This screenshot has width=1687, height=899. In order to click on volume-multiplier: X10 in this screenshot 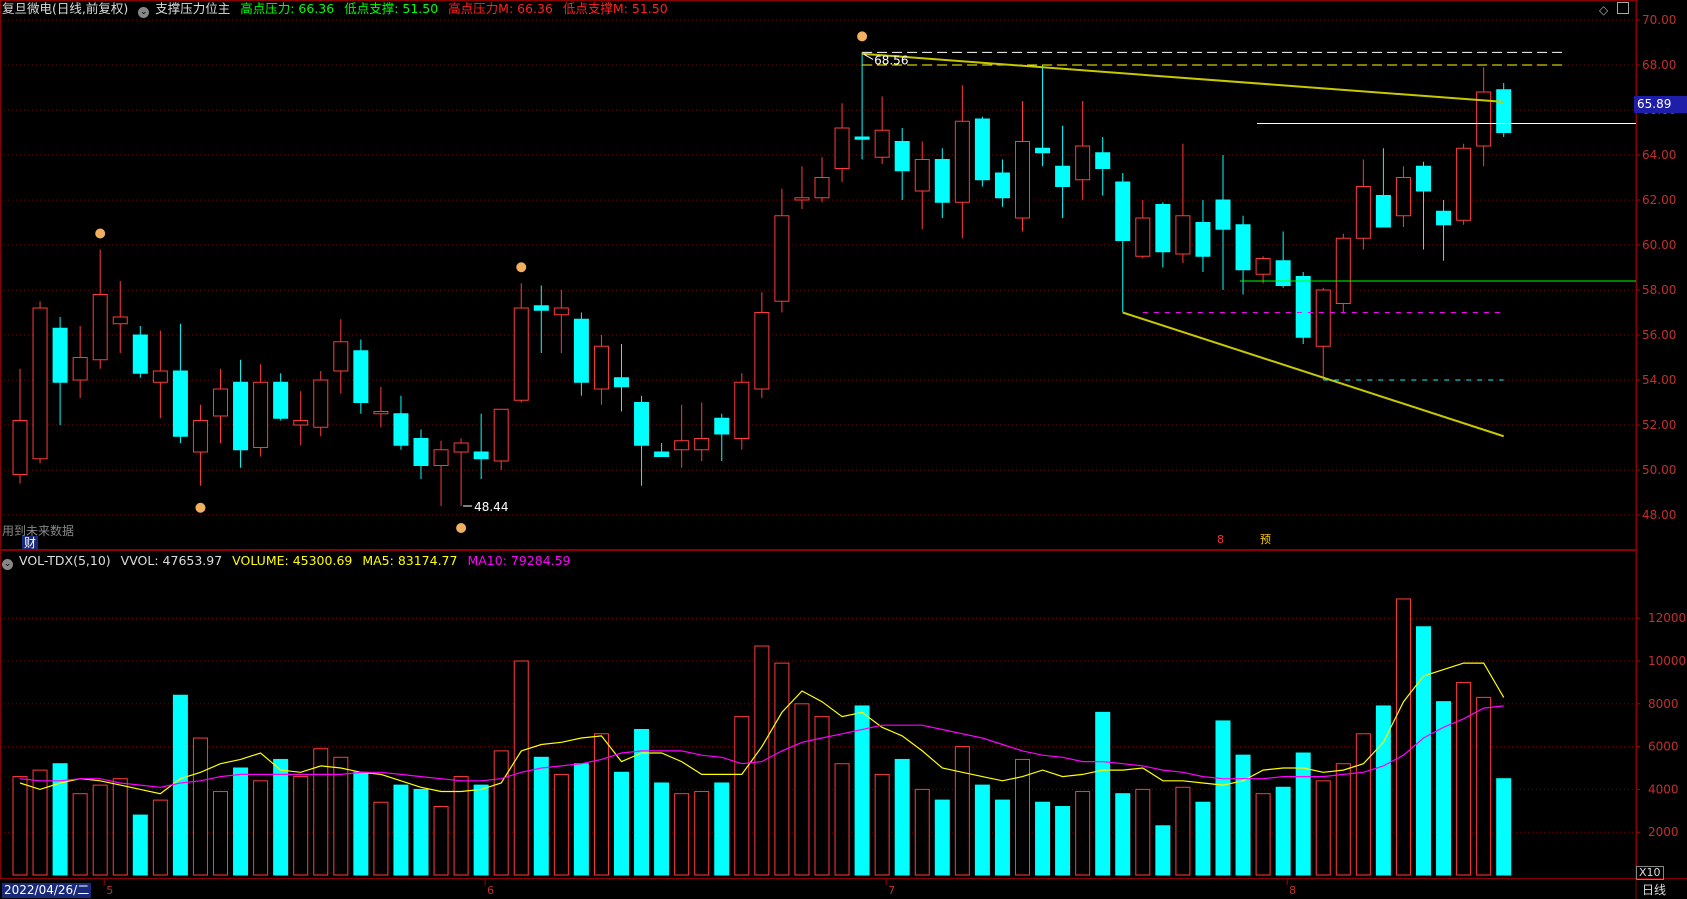, I will do `click(1650, 873)`.